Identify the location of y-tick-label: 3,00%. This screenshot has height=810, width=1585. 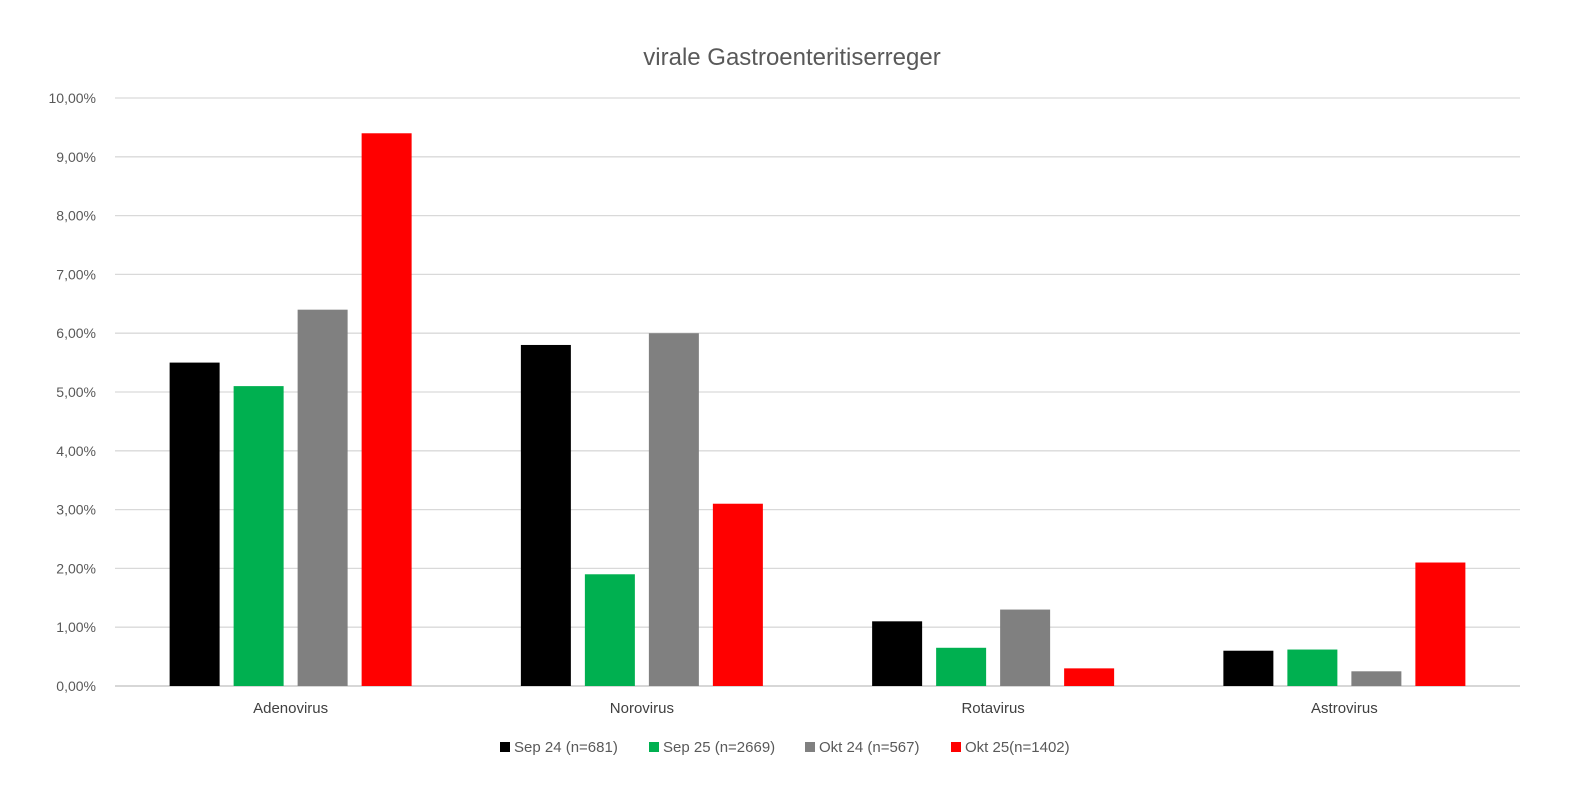
(76, 510).